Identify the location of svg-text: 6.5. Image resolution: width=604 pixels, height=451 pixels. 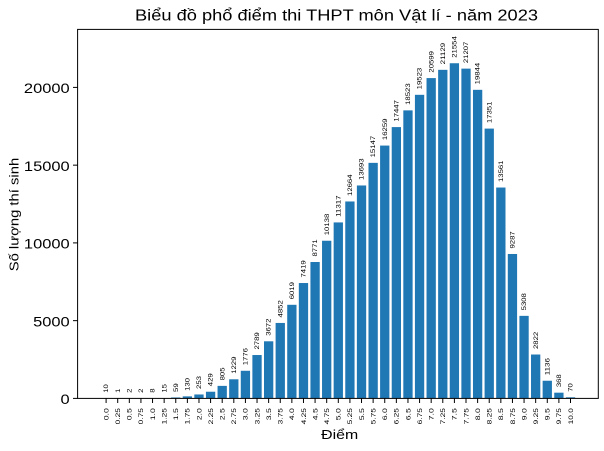
(408, 414).